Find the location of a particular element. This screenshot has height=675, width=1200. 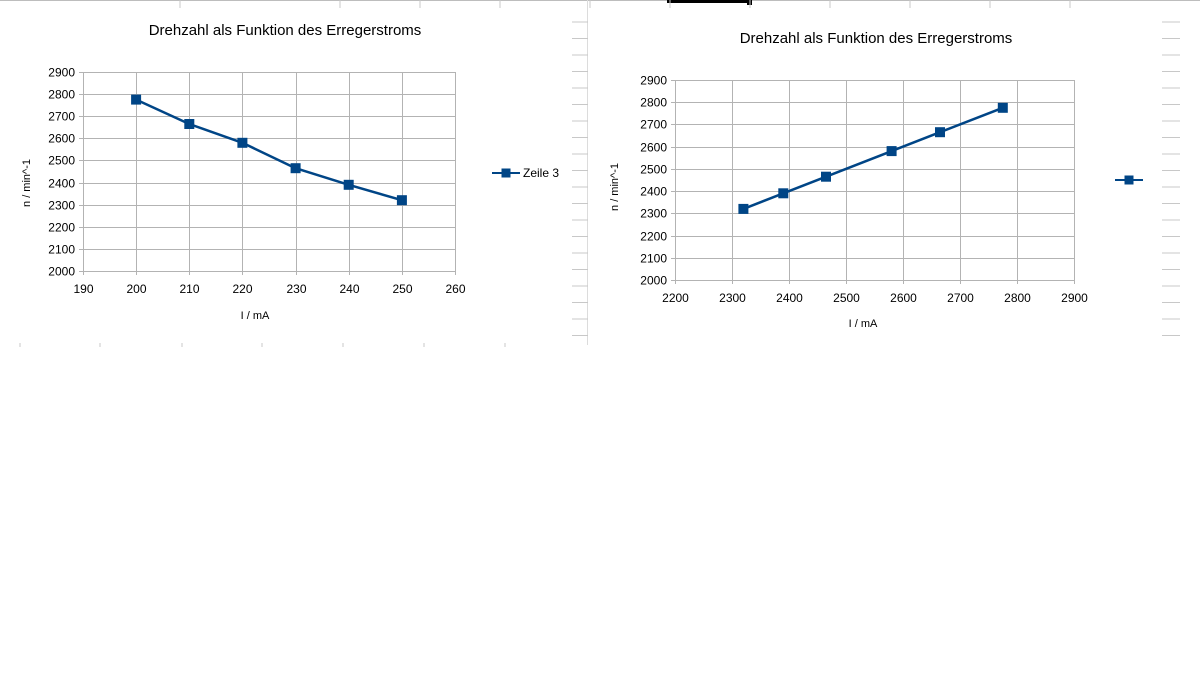

c1-x-tick-label: 250 is located at coordinates (402, 289).